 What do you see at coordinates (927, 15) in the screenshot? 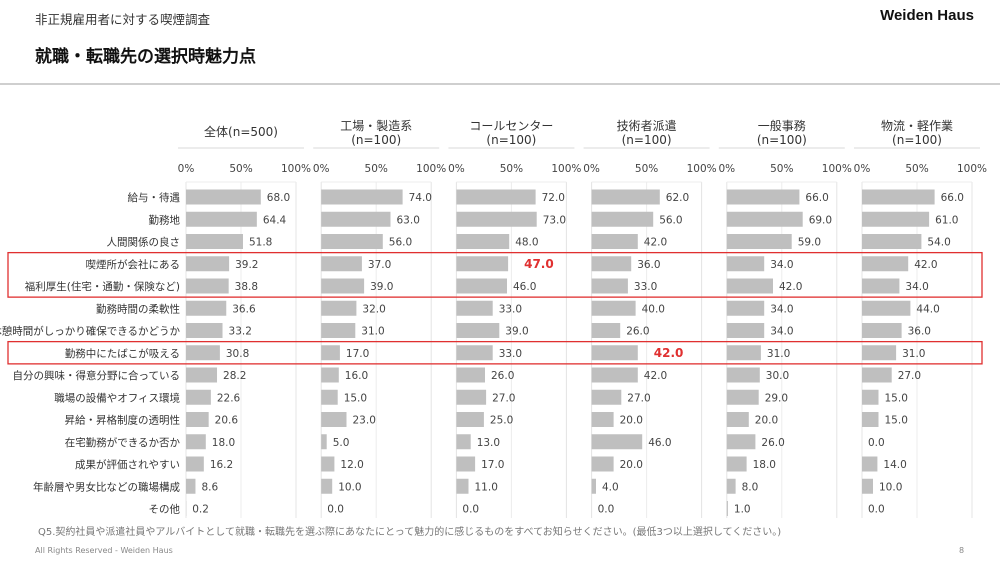
I see `brand-logo: Weiden Haus` at bounding box center [927, 15].